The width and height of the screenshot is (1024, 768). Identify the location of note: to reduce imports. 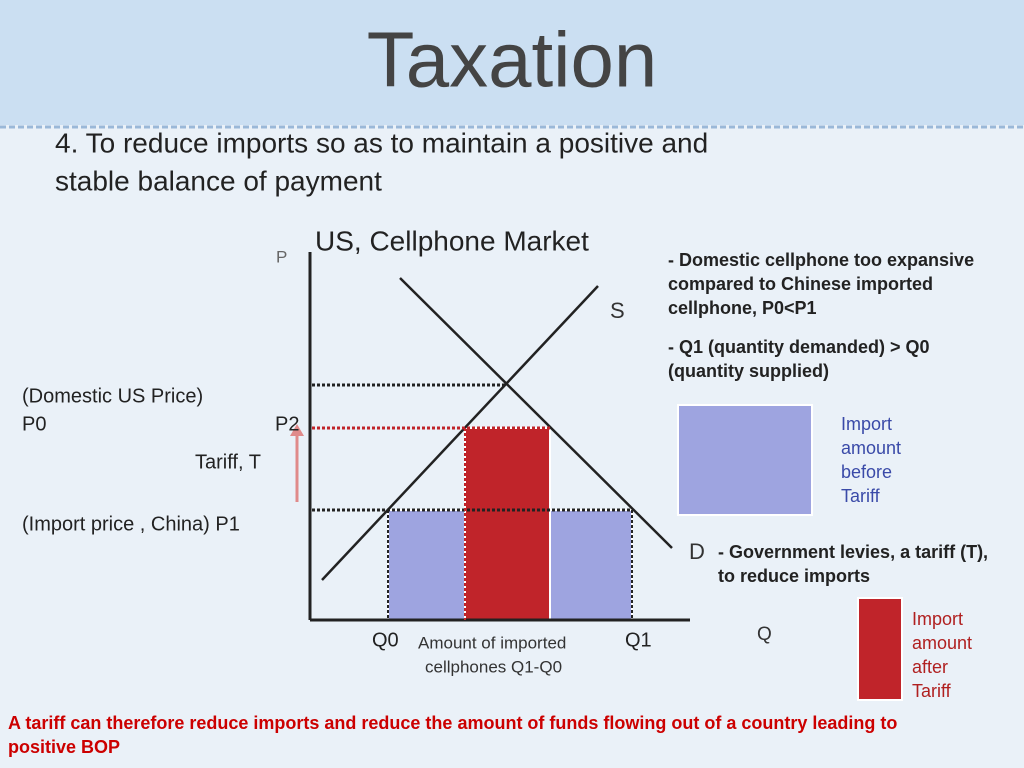
(794, 576).